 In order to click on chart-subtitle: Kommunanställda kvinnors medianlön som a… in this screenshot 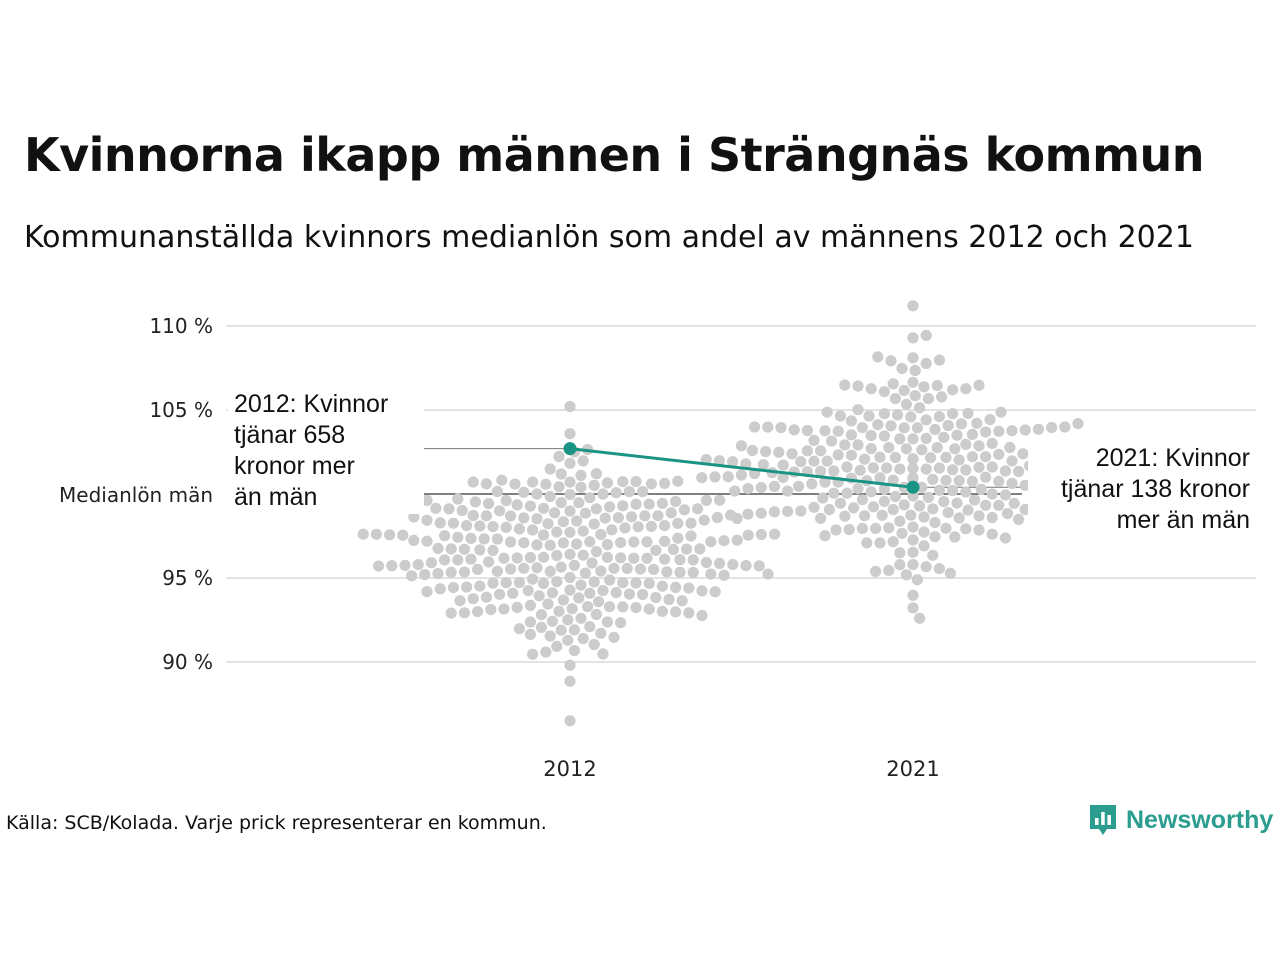, I will do `click(609, 237)`.